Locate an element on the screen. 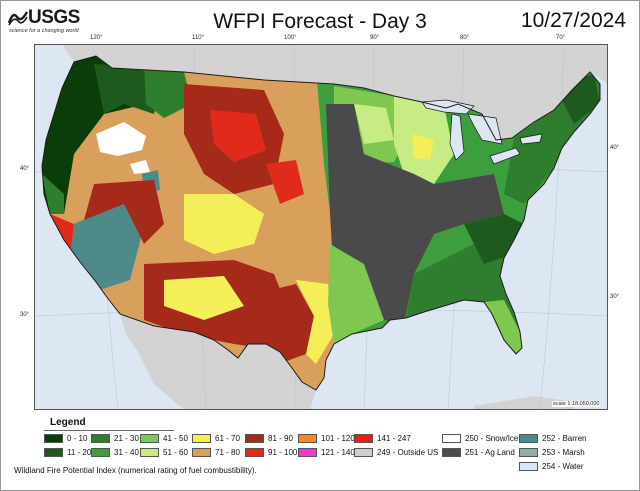 The image size is (640, 491). map-scale: scale 1:18,050,000 is located at coordinates (576, 404).